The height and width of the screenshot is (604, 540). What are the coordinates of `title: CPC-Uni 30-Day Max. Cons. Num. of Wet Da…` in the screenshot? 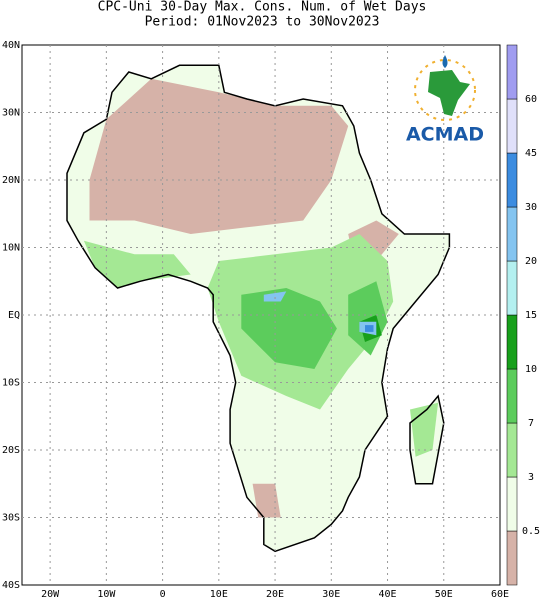 It's located at (262, 7).